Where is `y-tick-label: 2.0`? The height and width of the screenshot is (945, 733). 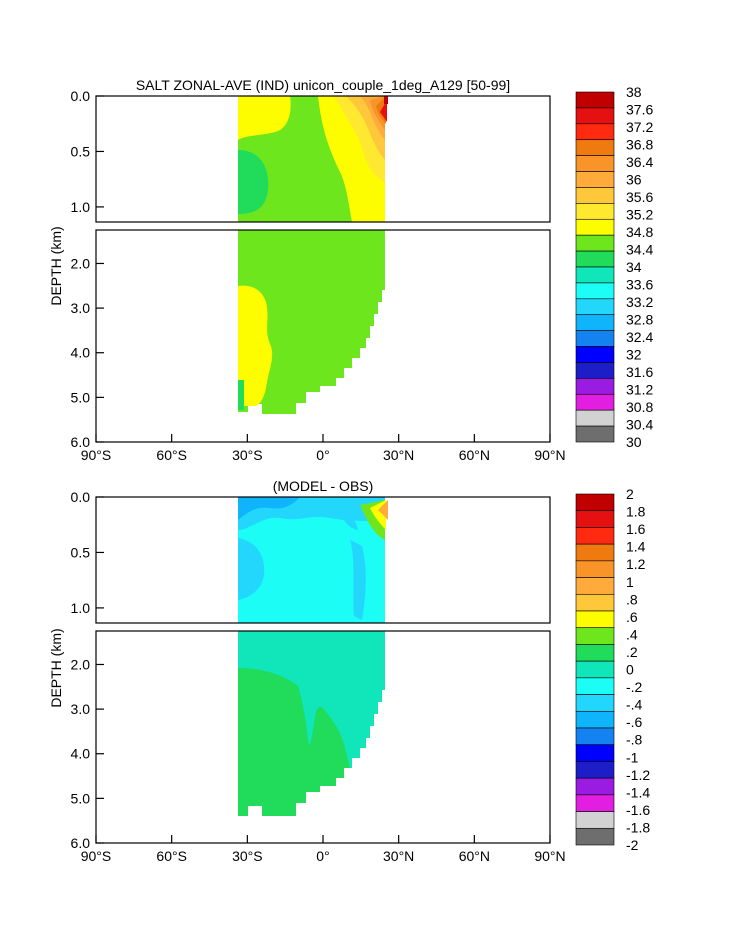 y-tick-label: 2.0 is located at coordinates (81, 664).